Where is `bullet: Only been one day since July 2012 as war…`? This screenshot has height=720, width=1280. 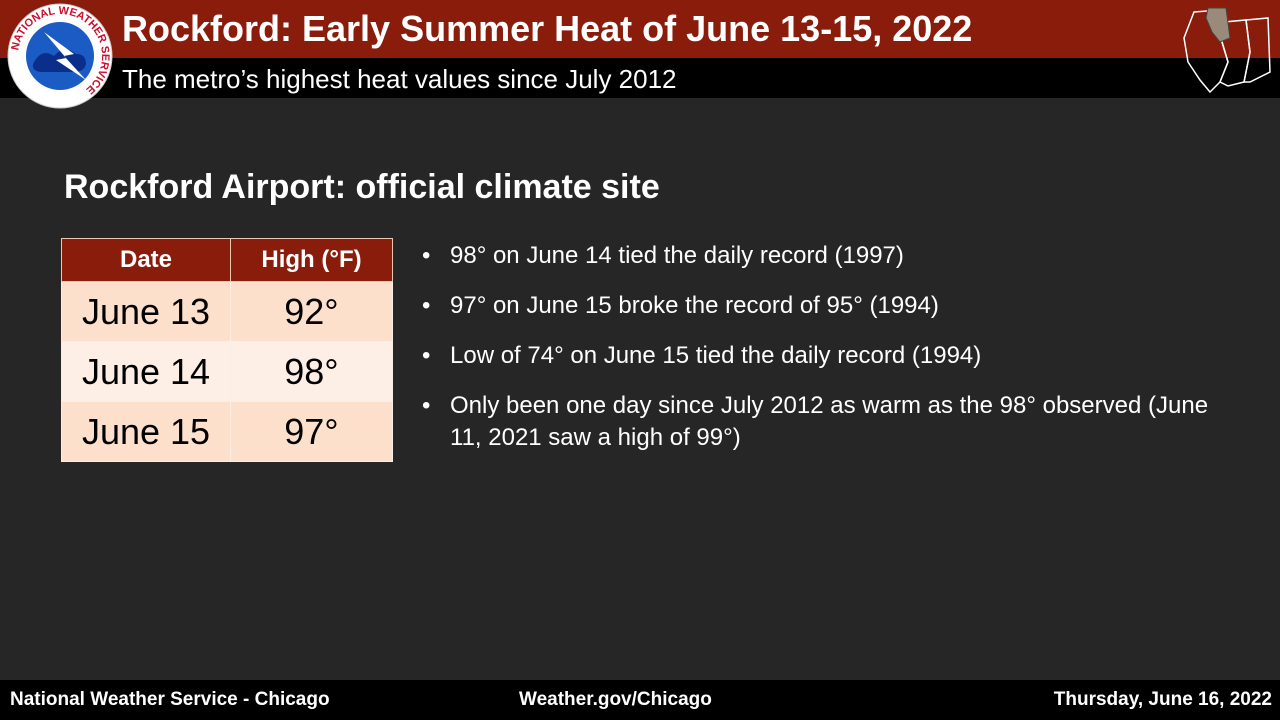 bullet: Only been one day since July 2012 as war… is located at coordinates (822, 422).